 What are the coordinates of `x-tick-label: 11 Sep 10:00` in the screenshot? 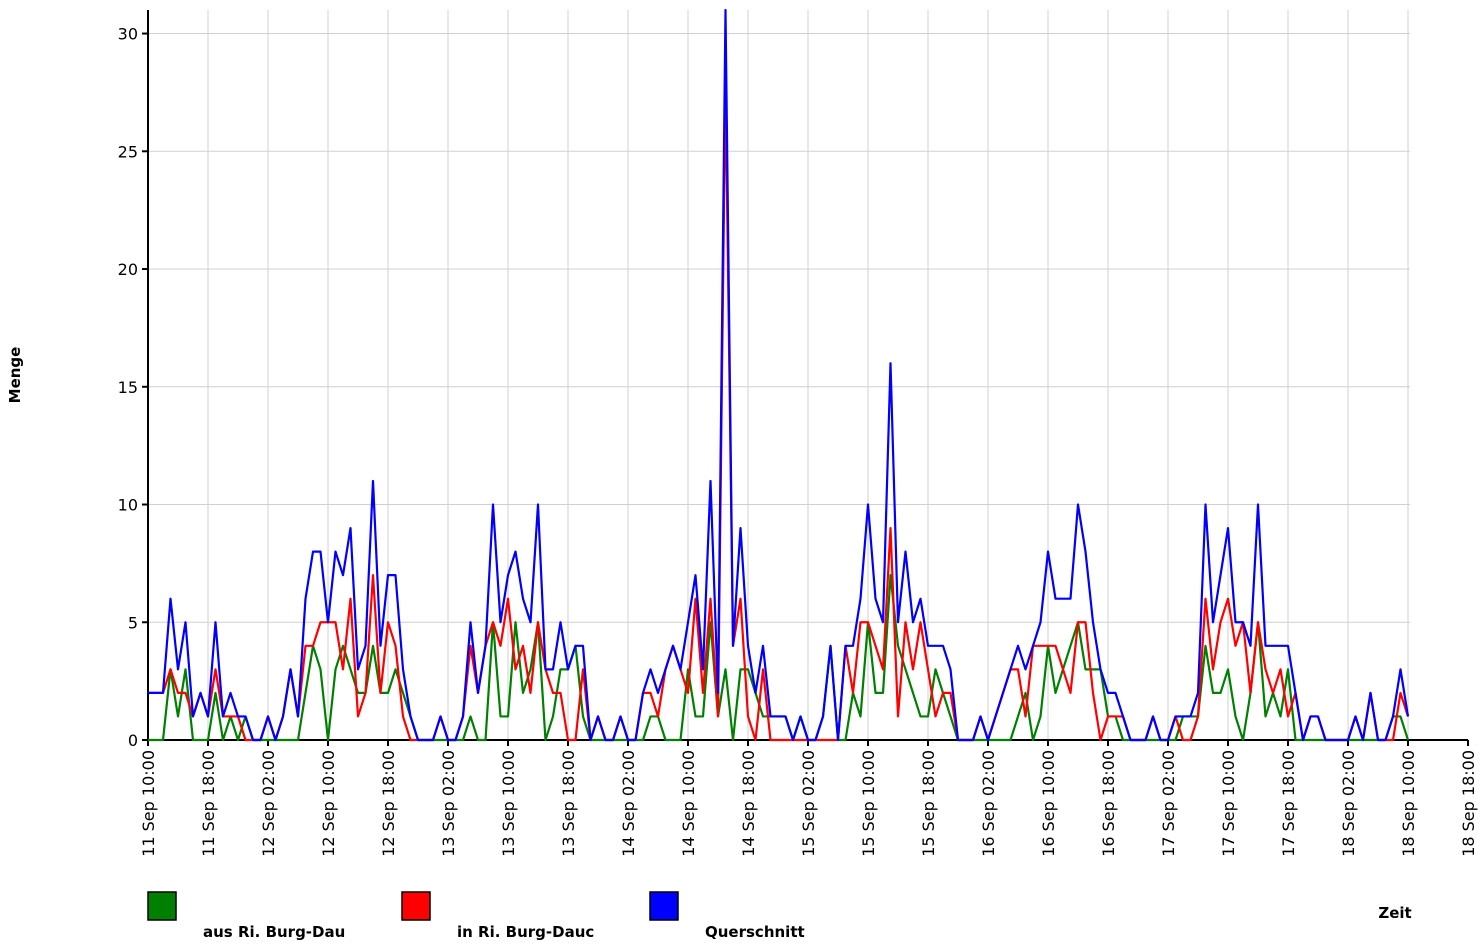 It's located at (148, 803).